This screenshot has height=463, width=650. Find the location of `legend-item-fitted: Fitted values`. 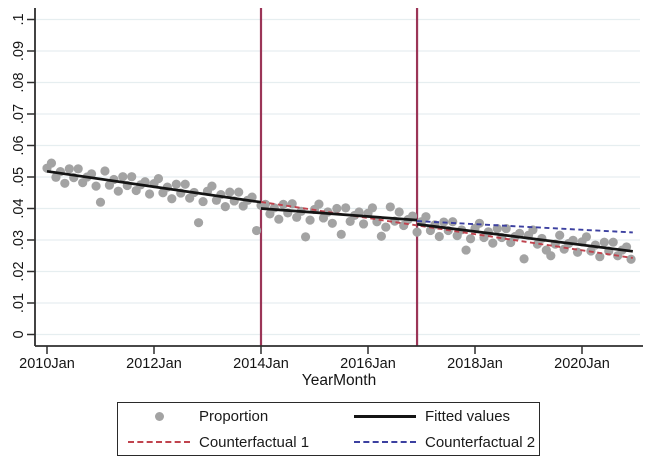

legend-item-fitted: Fitted values is located at coordinates (441, 416).